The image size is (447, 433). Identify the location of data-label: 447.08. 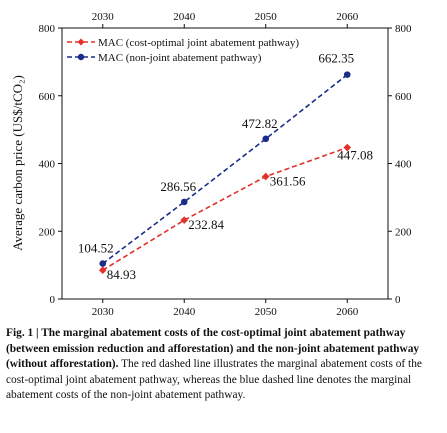
(355, 155).